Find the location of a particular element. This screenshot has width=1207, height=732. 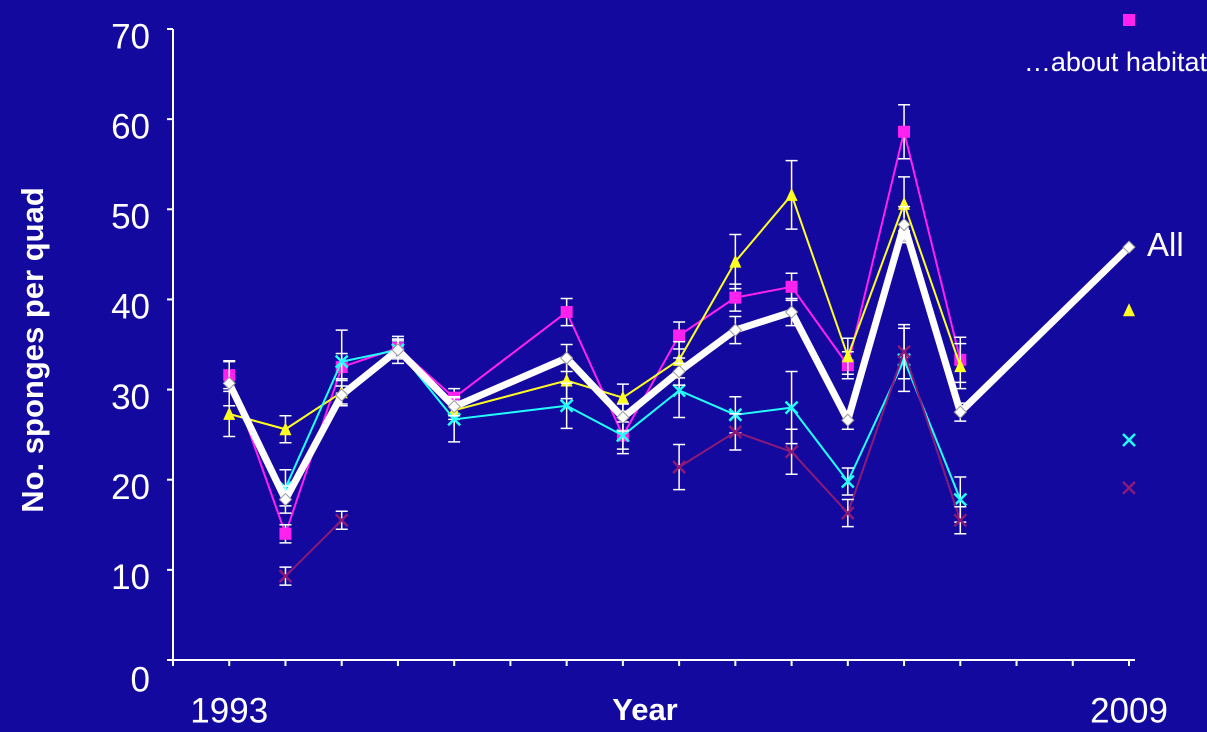

y-tick-label: 40 is located at coordinates (130, 307).